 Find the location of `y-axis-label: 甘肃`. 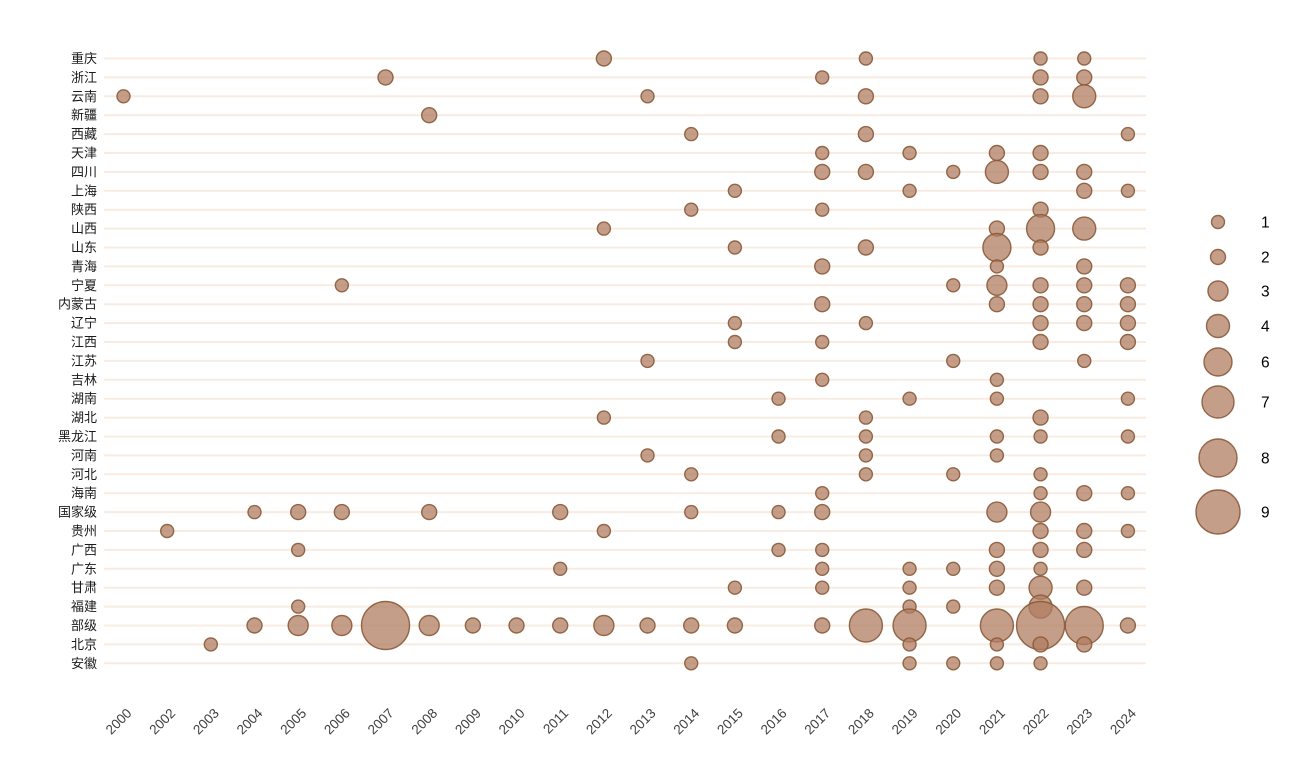

y-axis-label: 甘肃 is located at coordinates (84, 587).